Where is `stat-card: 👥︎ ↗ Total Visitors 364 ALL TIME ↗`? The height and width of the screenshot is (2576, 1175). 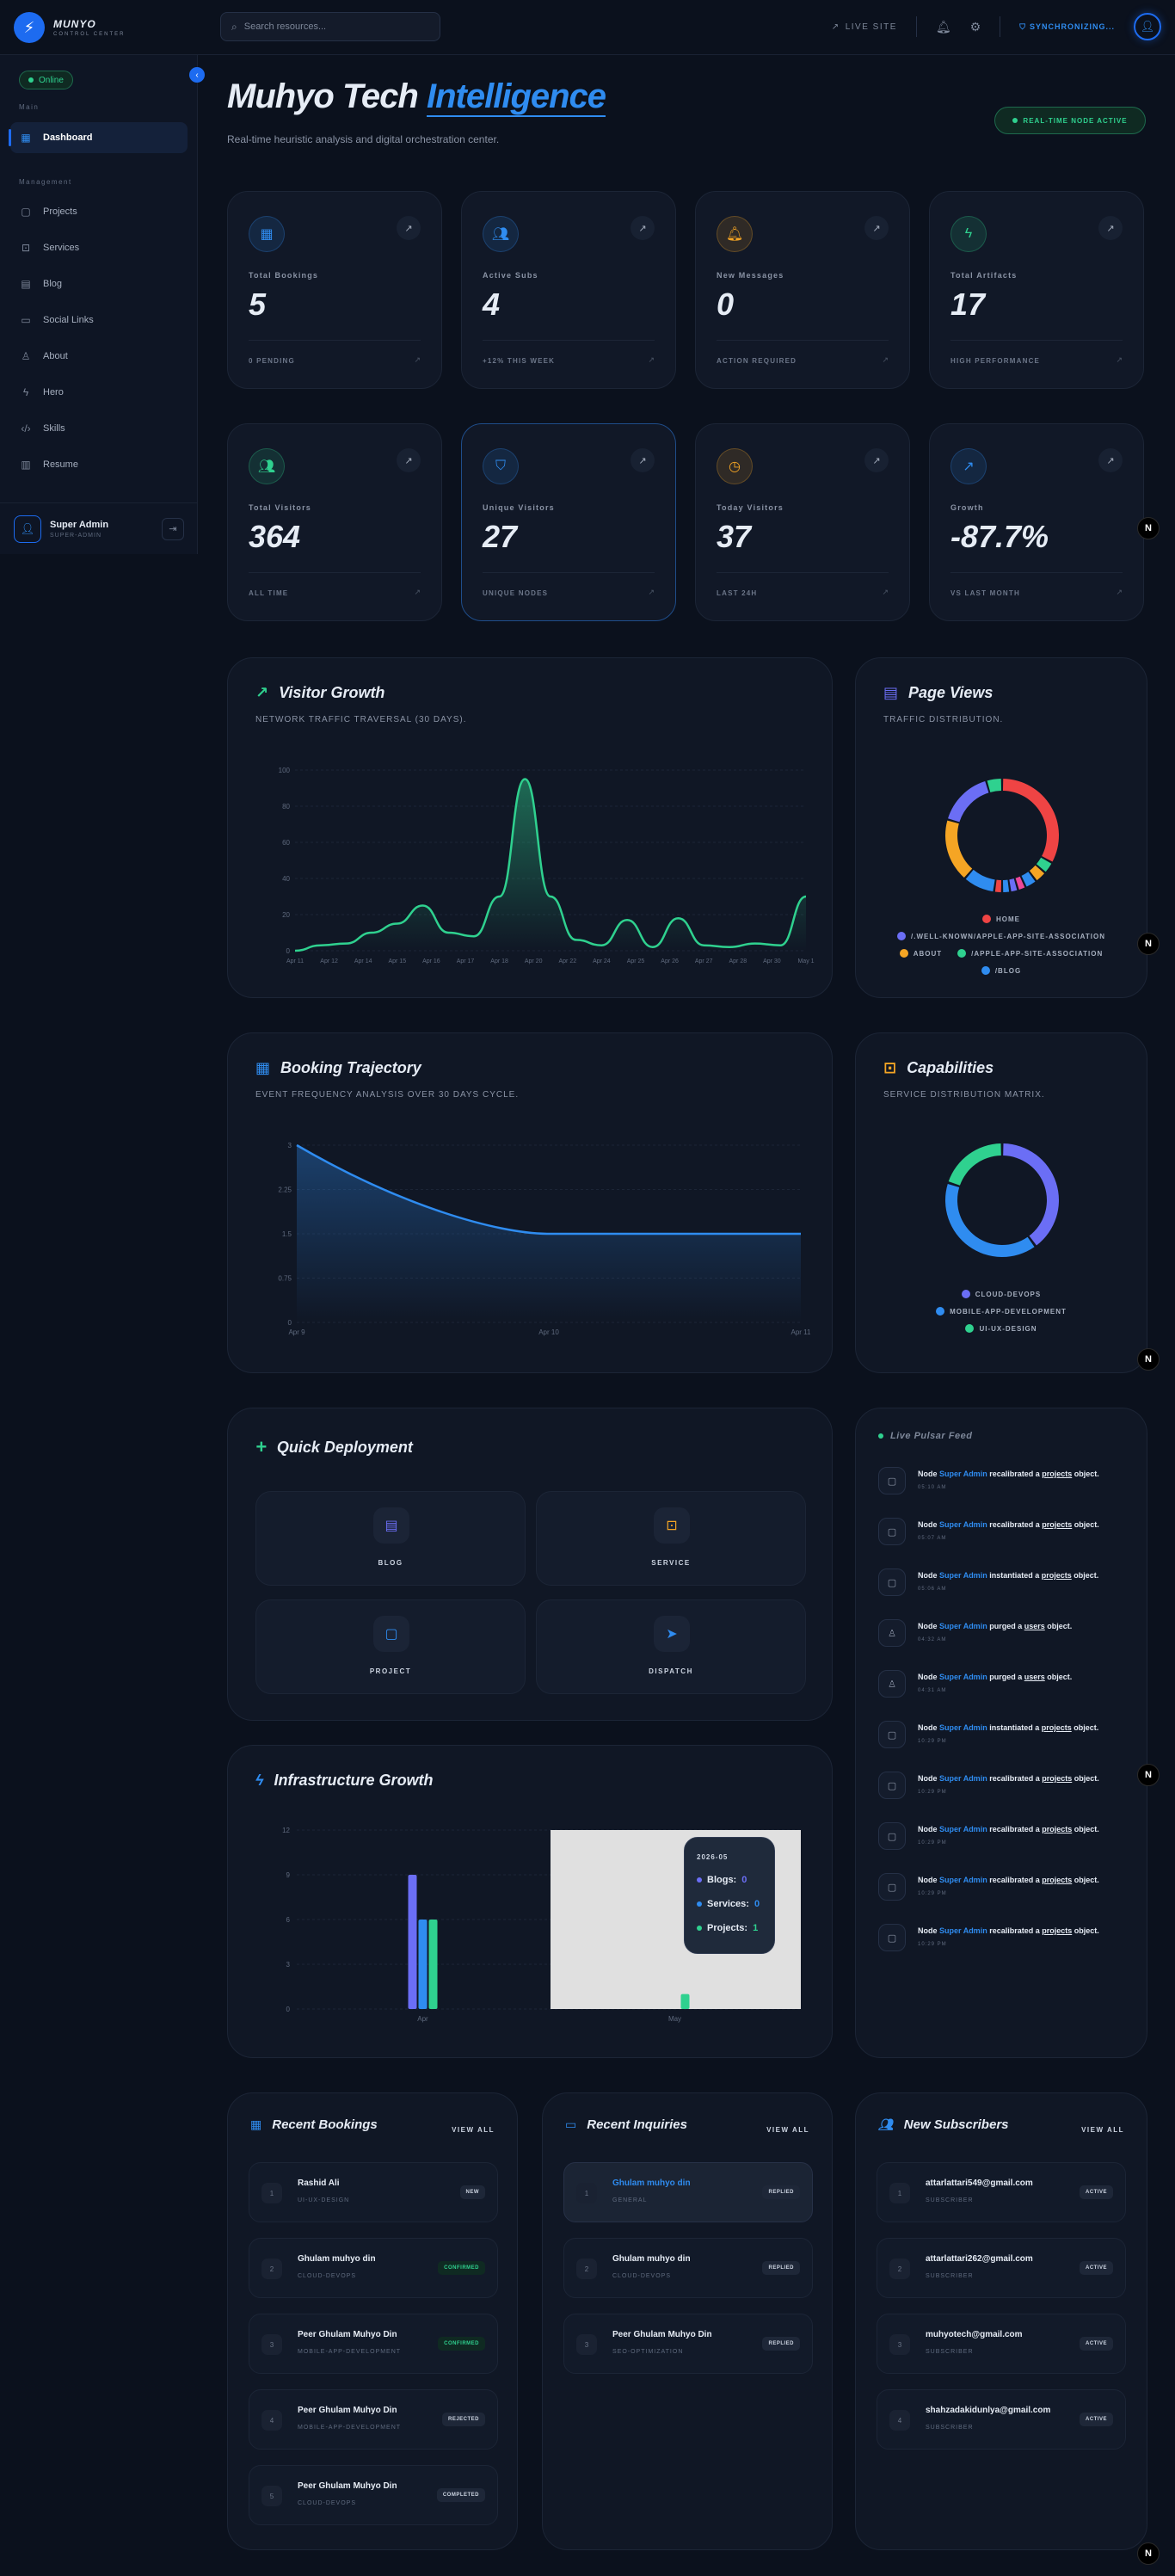 stat-card: 👥︎ ↗ Total Visitors 364 ALL TIME ↗ is located at coordinates (334, 522).